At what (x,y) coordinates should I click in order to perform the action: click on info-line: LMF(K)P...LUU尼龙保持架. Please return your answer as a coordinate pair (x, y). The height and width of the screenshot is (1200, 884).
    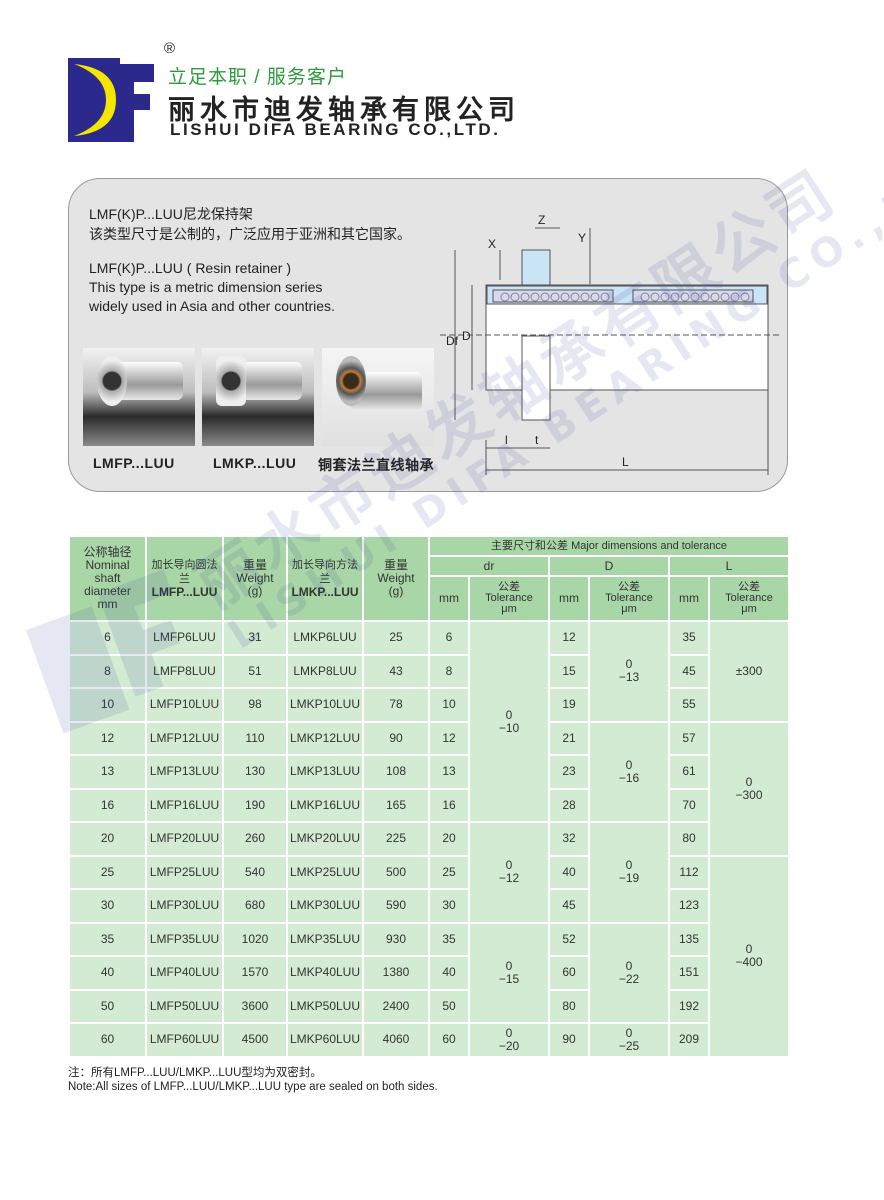
    Looking at the image, I should click on (171, 214).